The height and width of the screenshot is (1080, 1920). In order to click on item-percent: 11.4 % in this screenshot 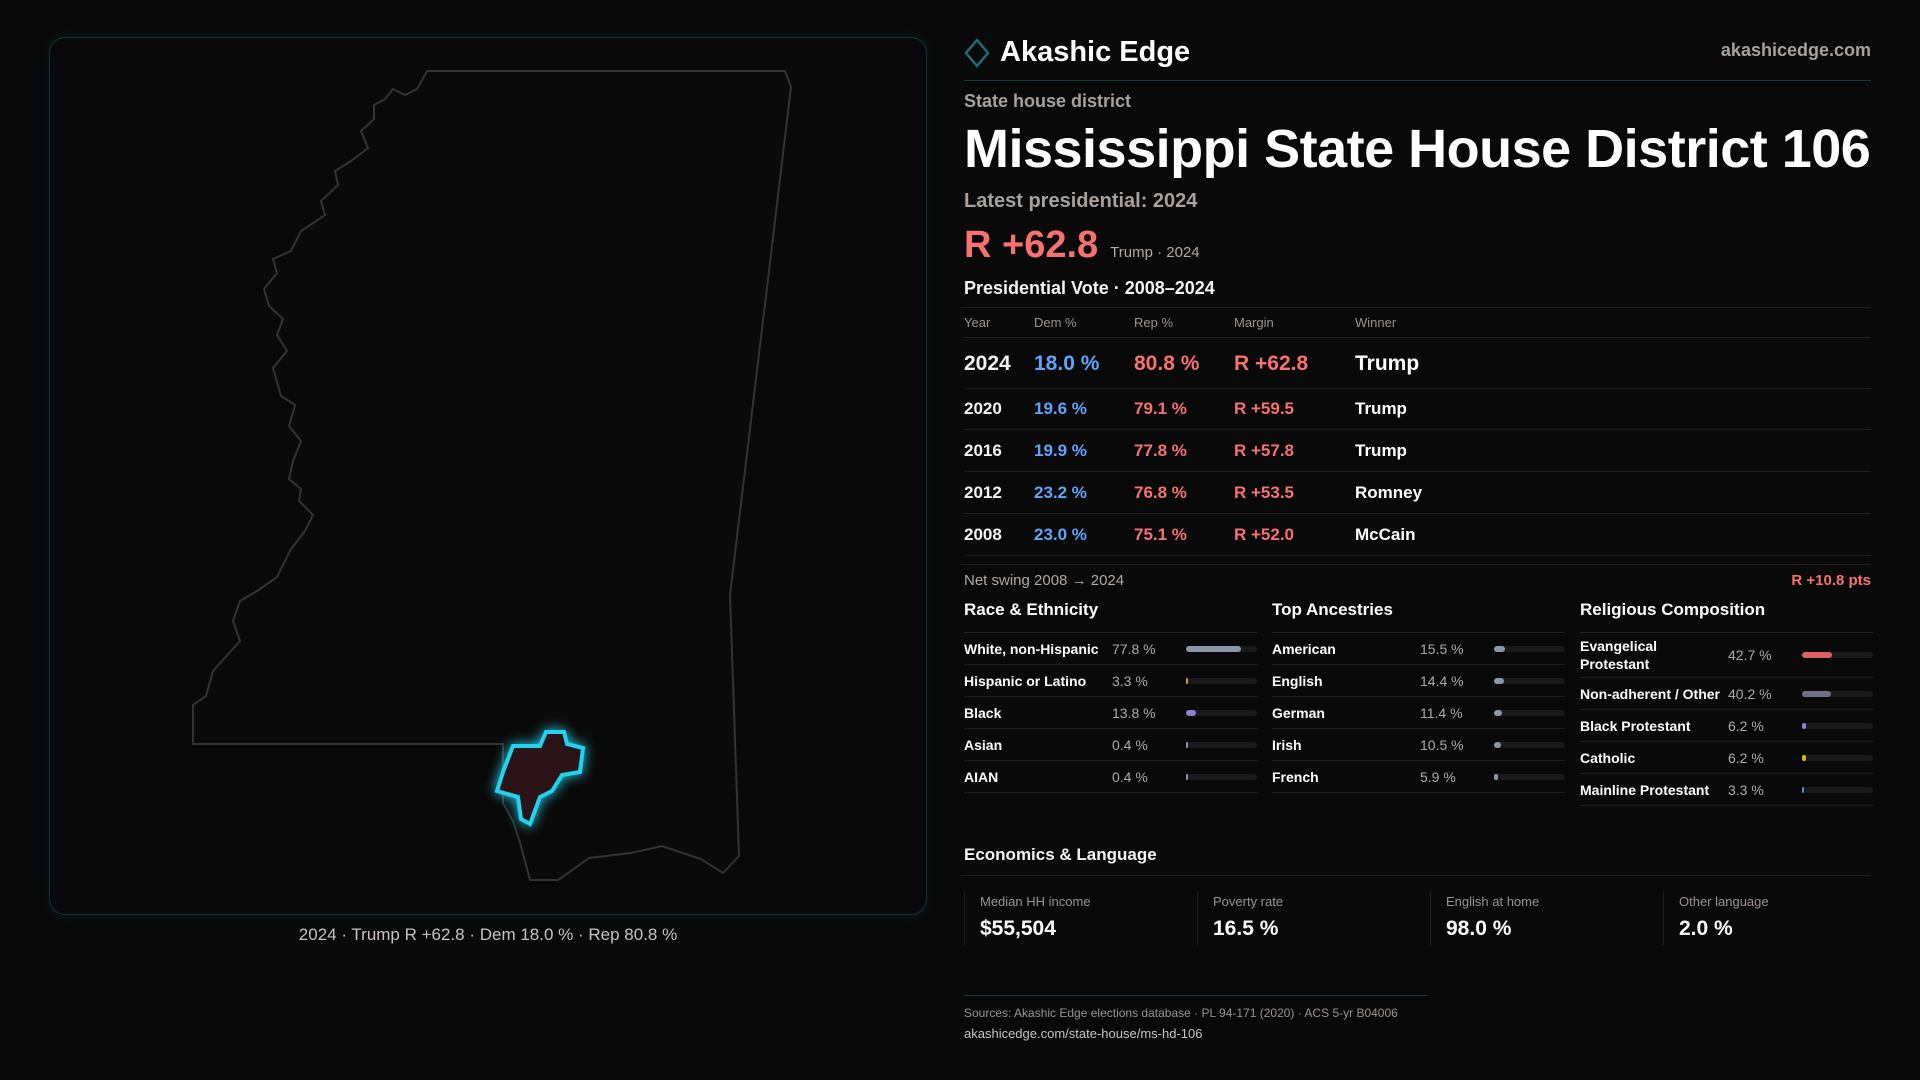, I will do `click(1441, 712)`.